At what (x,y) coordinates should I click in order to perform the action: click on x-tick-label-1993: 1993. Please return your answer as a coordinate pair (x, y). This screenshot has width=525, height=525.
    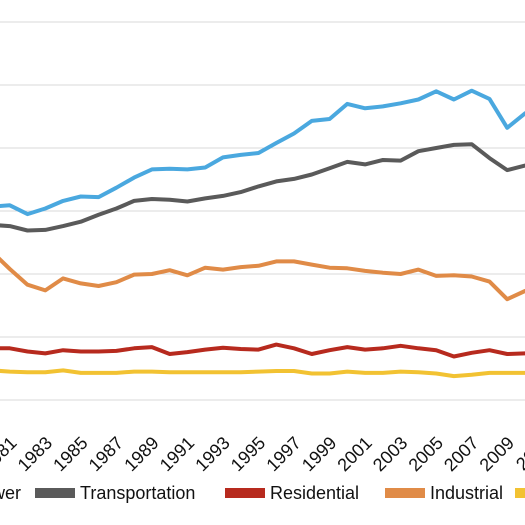
    Looking at the image, I should click on (212, 454).